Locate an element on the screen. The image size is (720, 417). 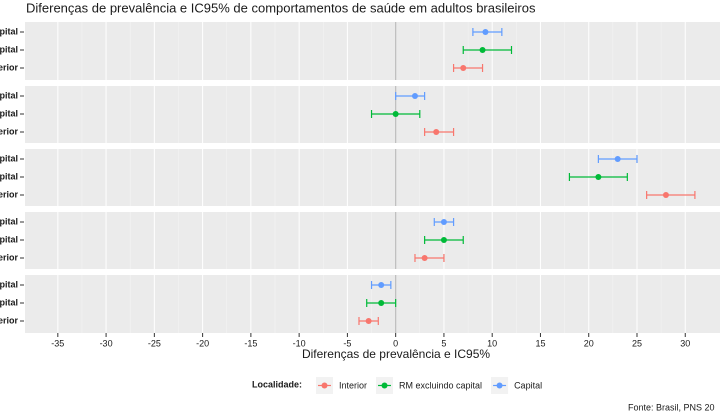
x-tick-label: -20 is located at coordinates (202, 343).